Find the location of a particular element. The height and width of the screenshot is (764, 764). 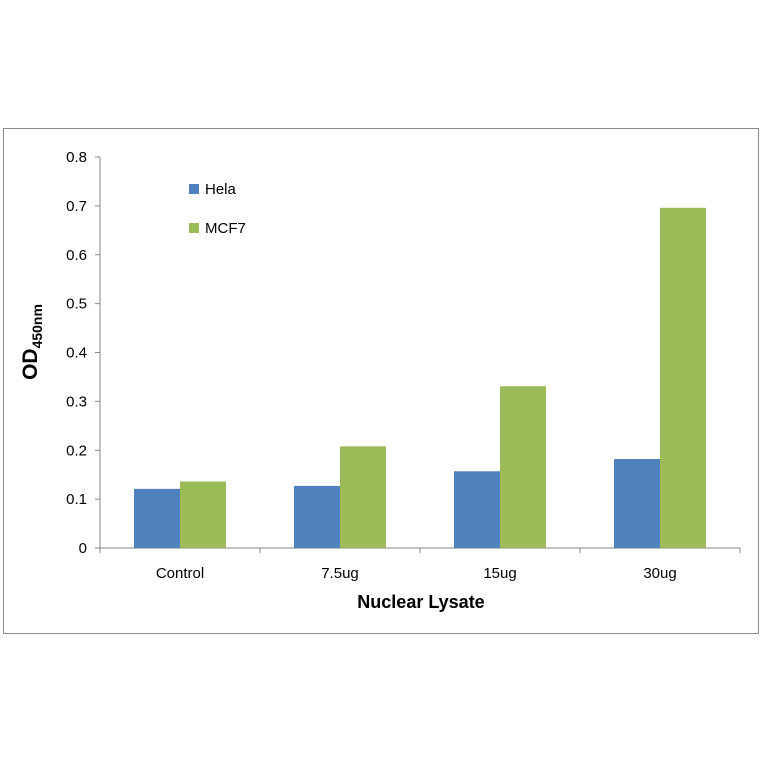

legend: Hela MCF7 is located at coordinates (217, 209).